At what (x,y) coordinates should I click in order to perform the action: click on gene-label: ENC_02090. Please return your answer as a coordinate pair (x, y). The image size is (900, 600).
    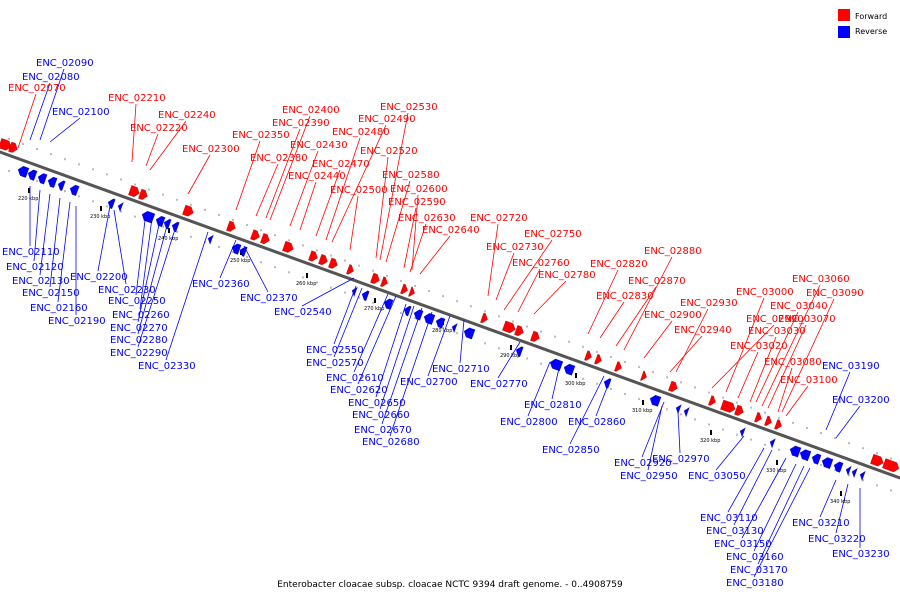
    Looking at the image, I should click on (65, 63).